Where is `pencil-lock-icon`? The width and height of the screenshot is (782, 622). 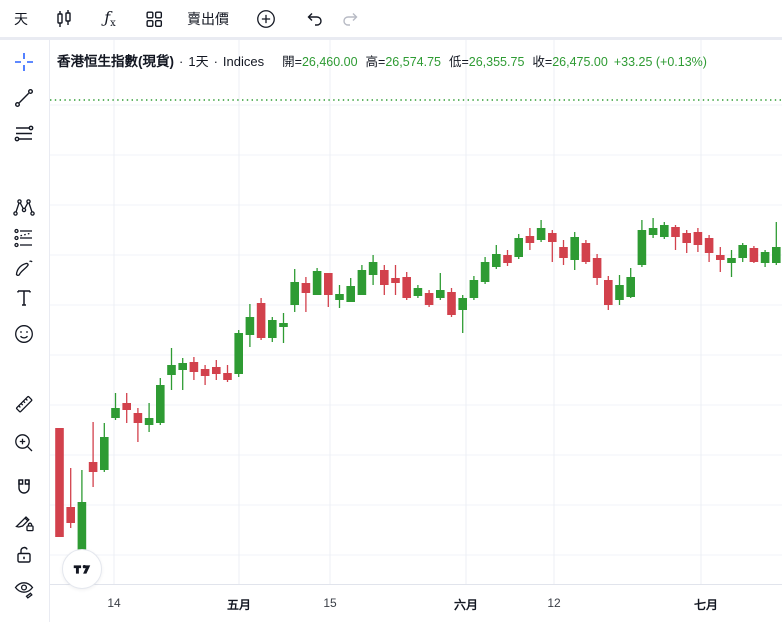 pencil-lock-icon is located at coordinates (24, 524).